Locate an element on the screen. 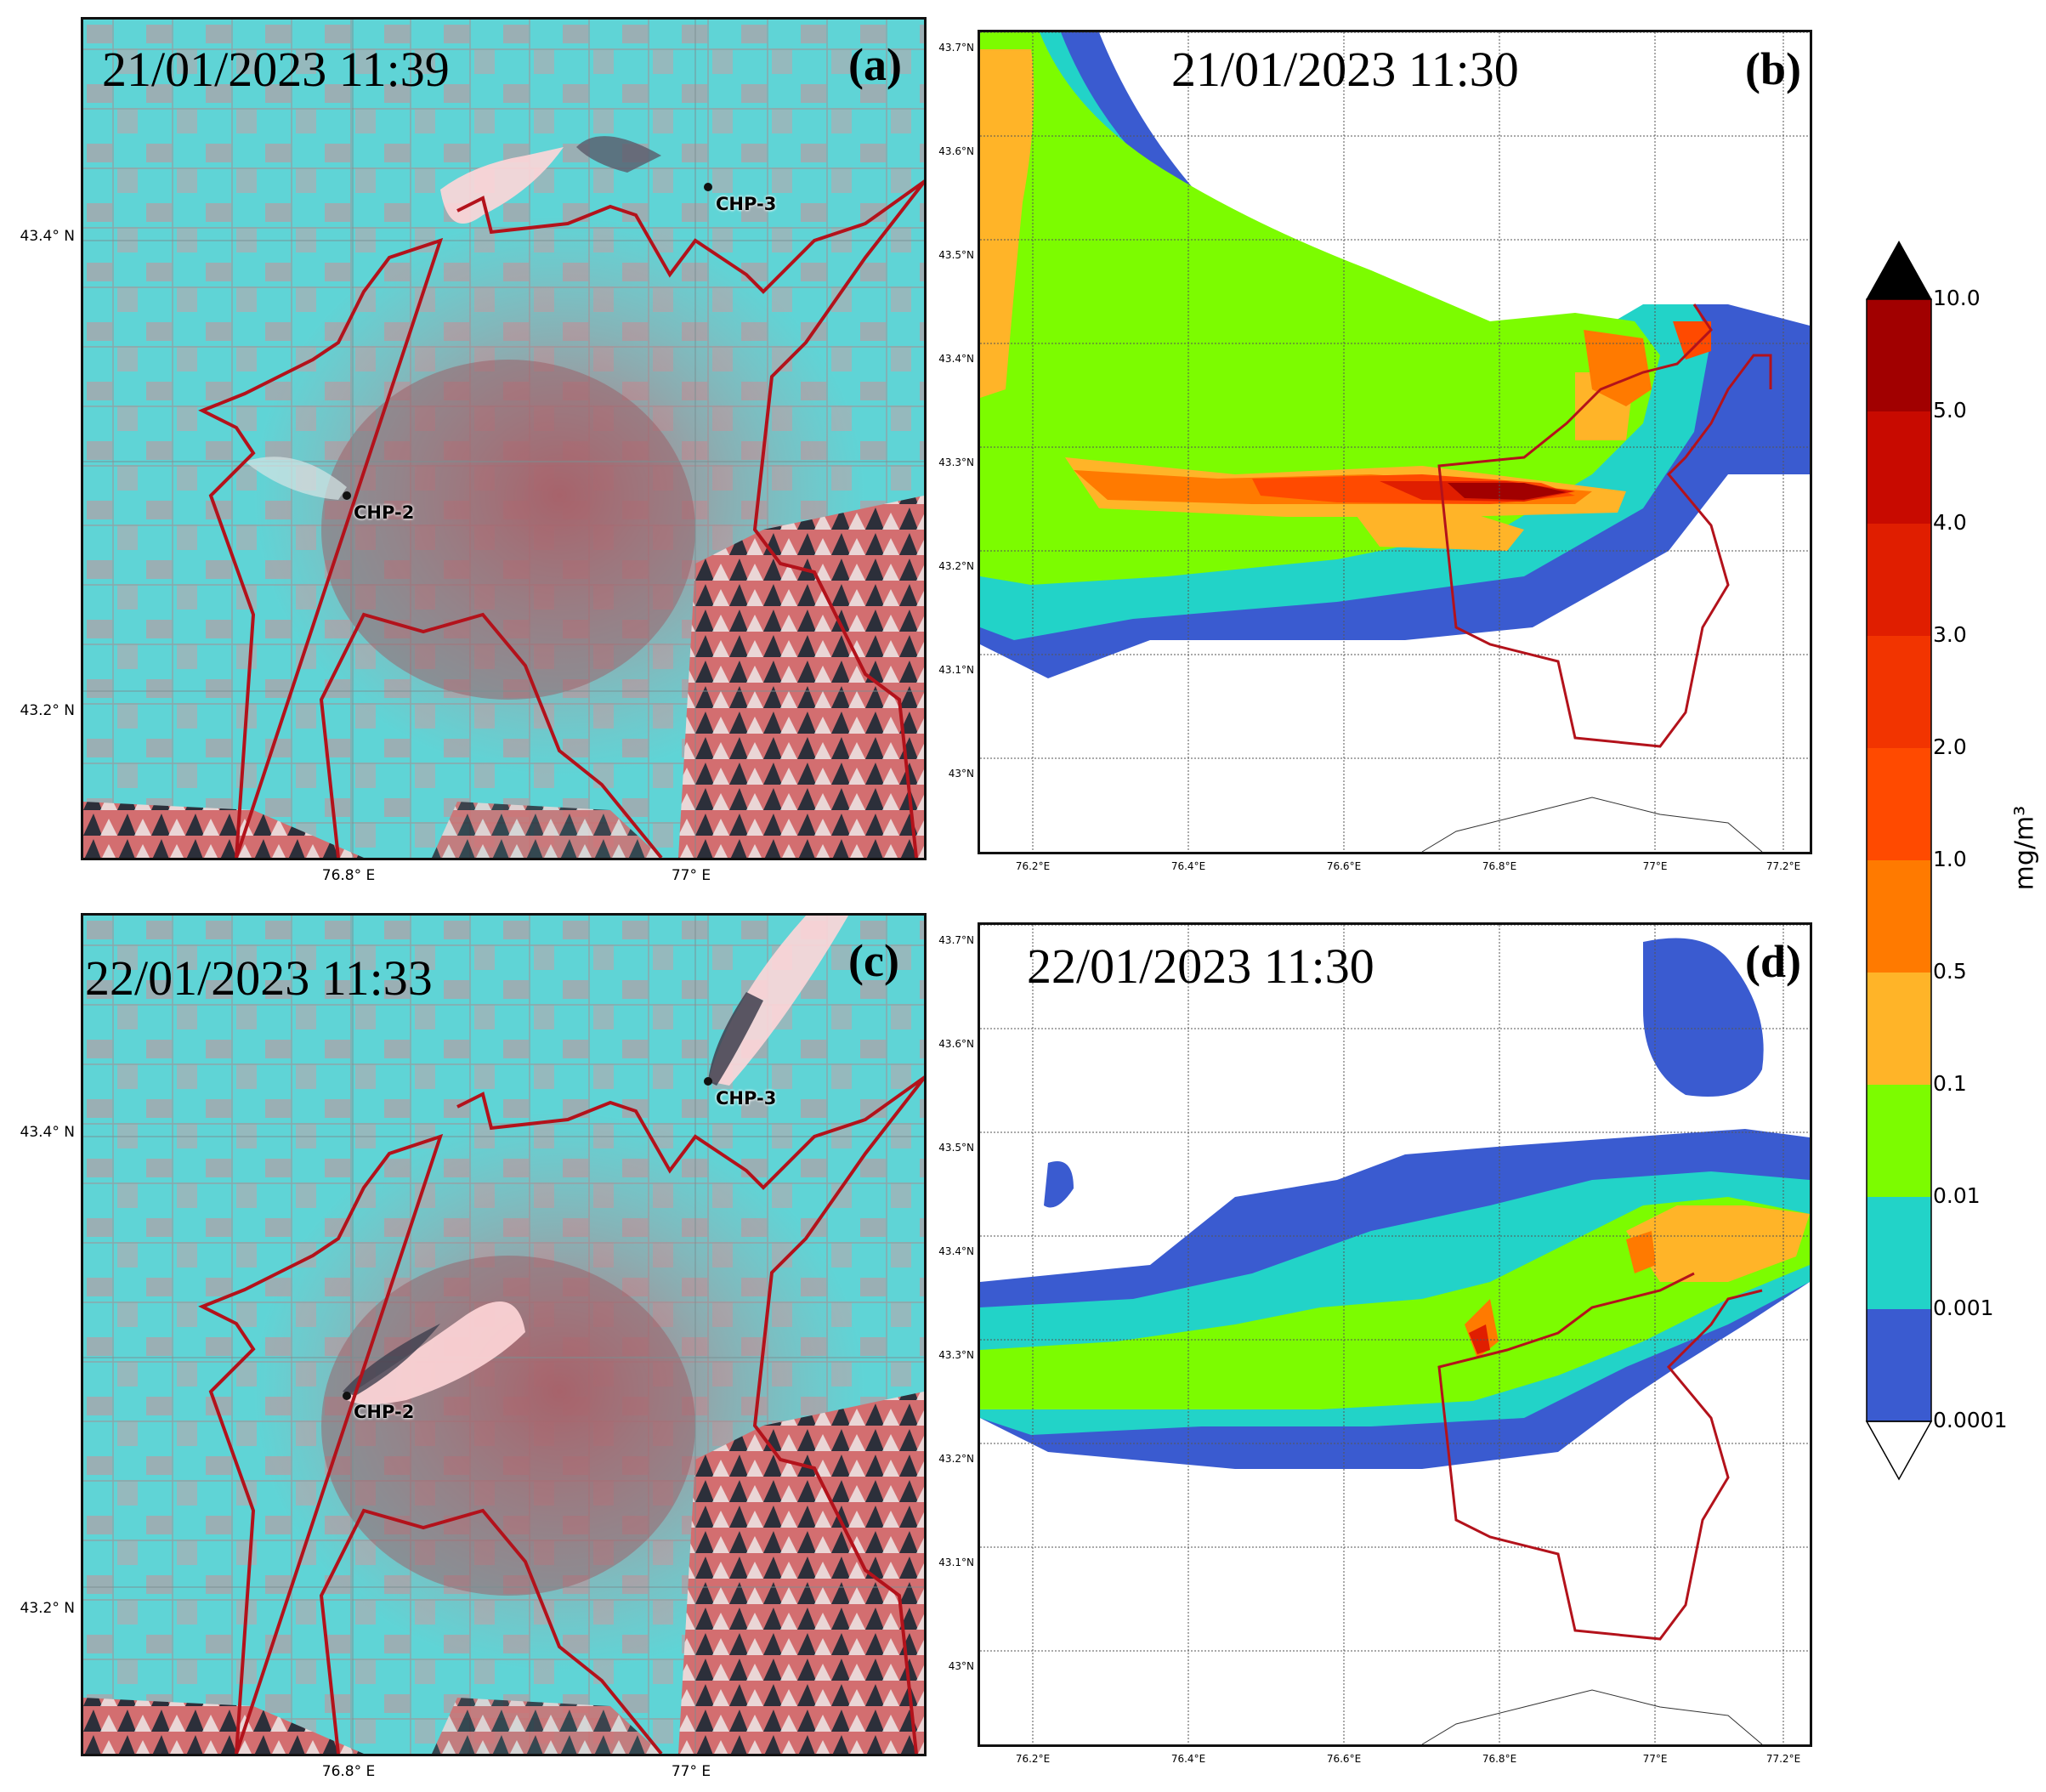 The width and height of the screenshot is (2046, 1792). city-boundary-c is located at coordinates (561, 1415).